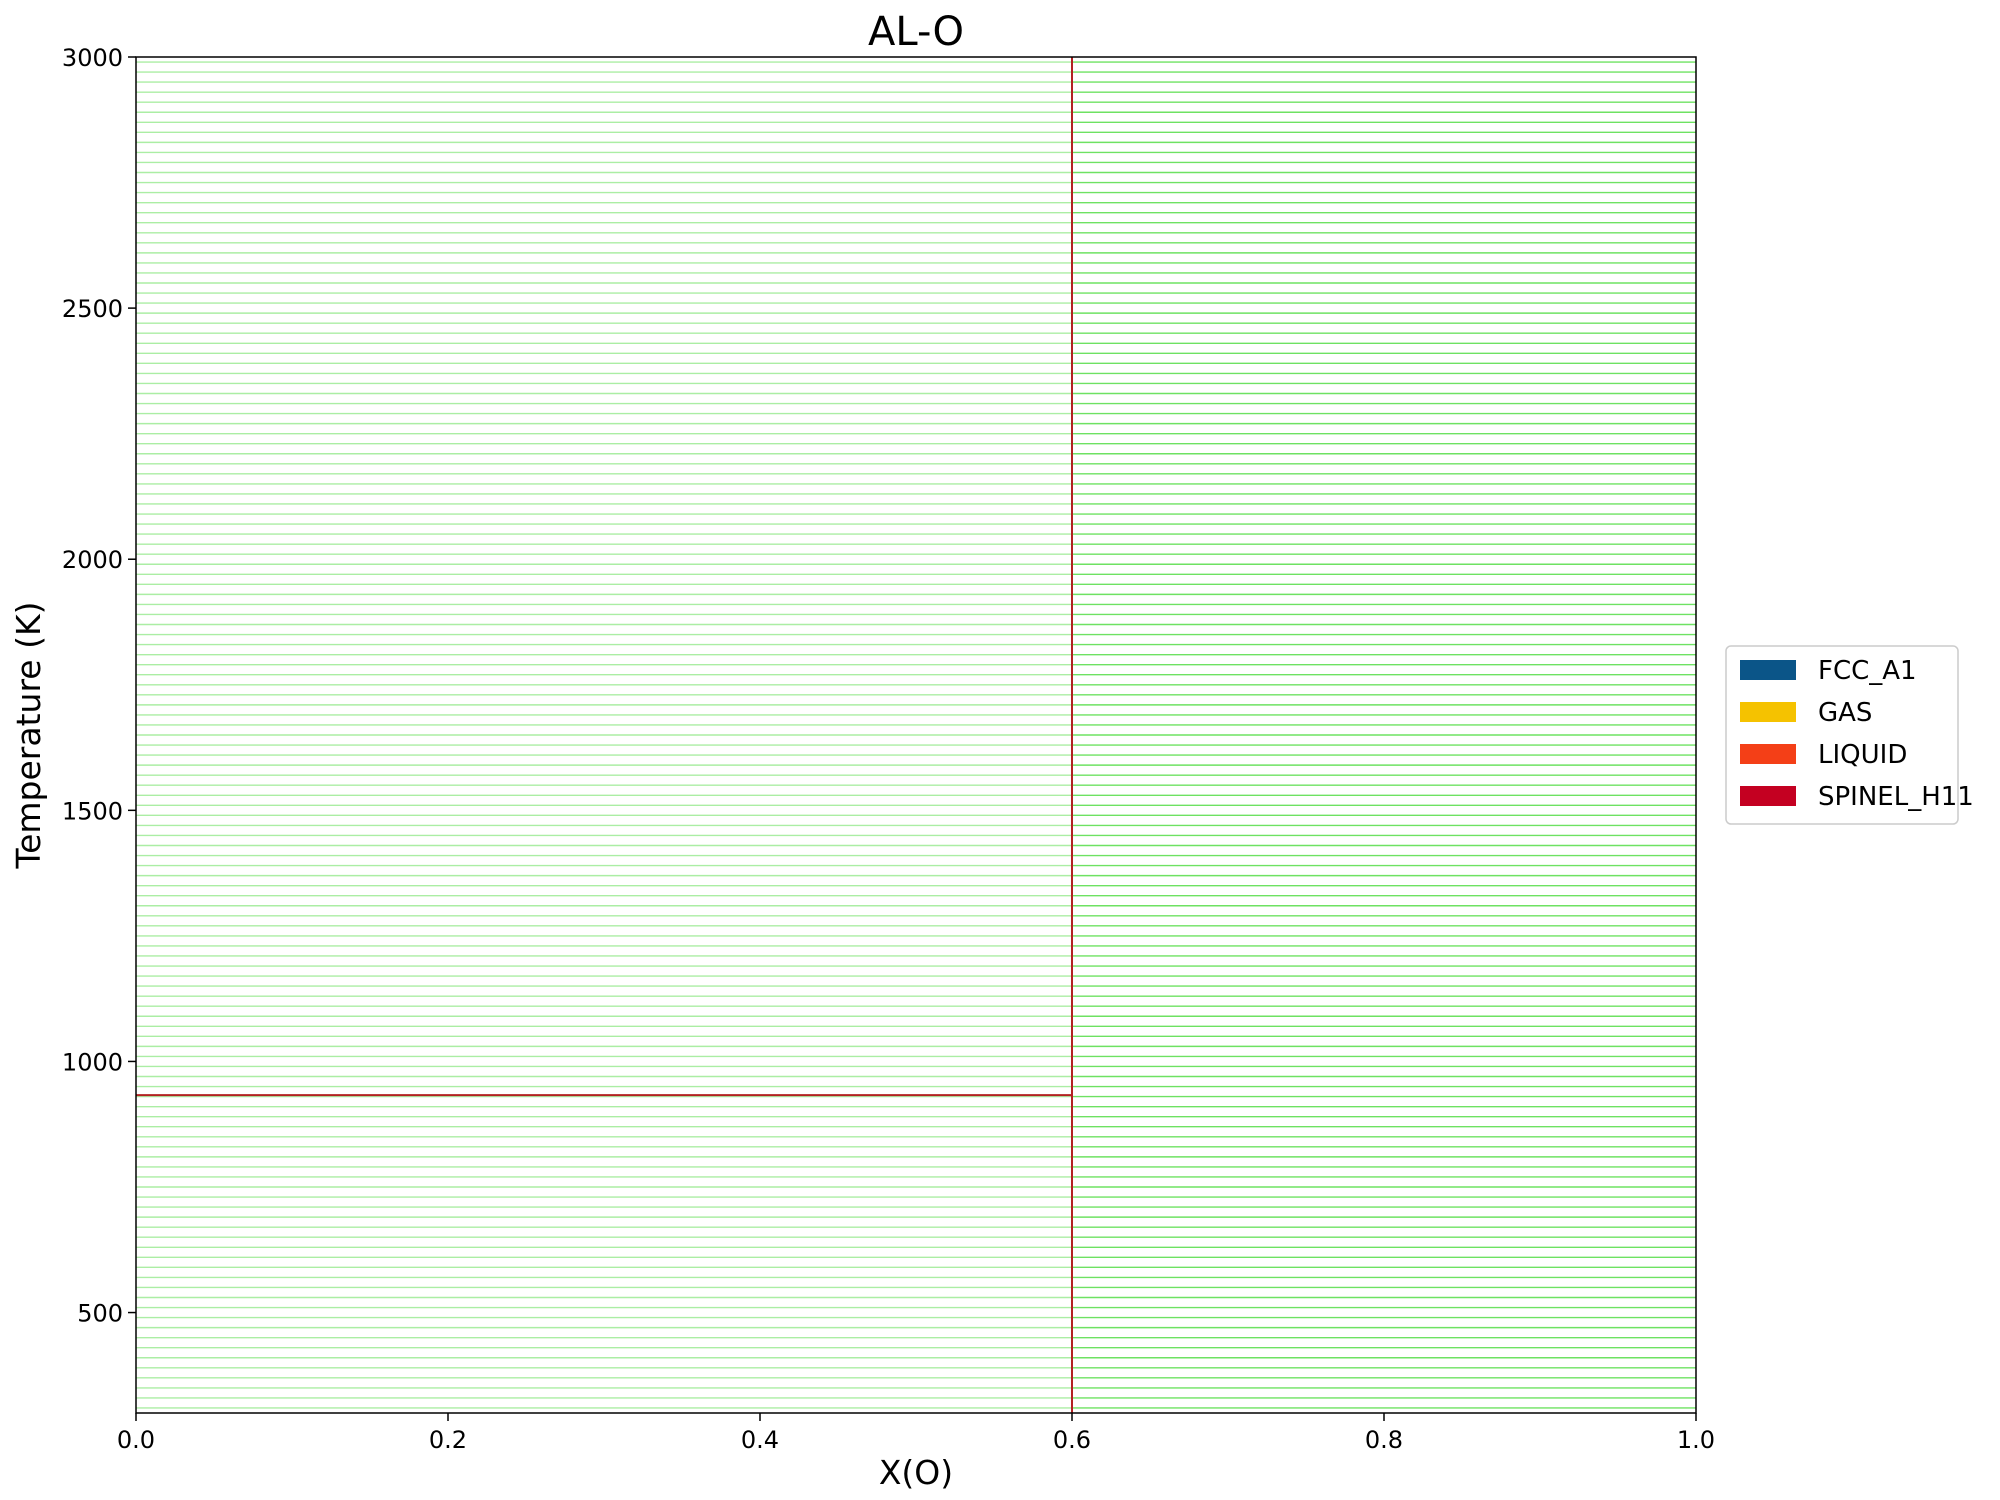  What do you see at coordinates (28, 736) in the screenshot?
I see `y-axis-label: Temperature (K)` at bounding box center [28, 736].